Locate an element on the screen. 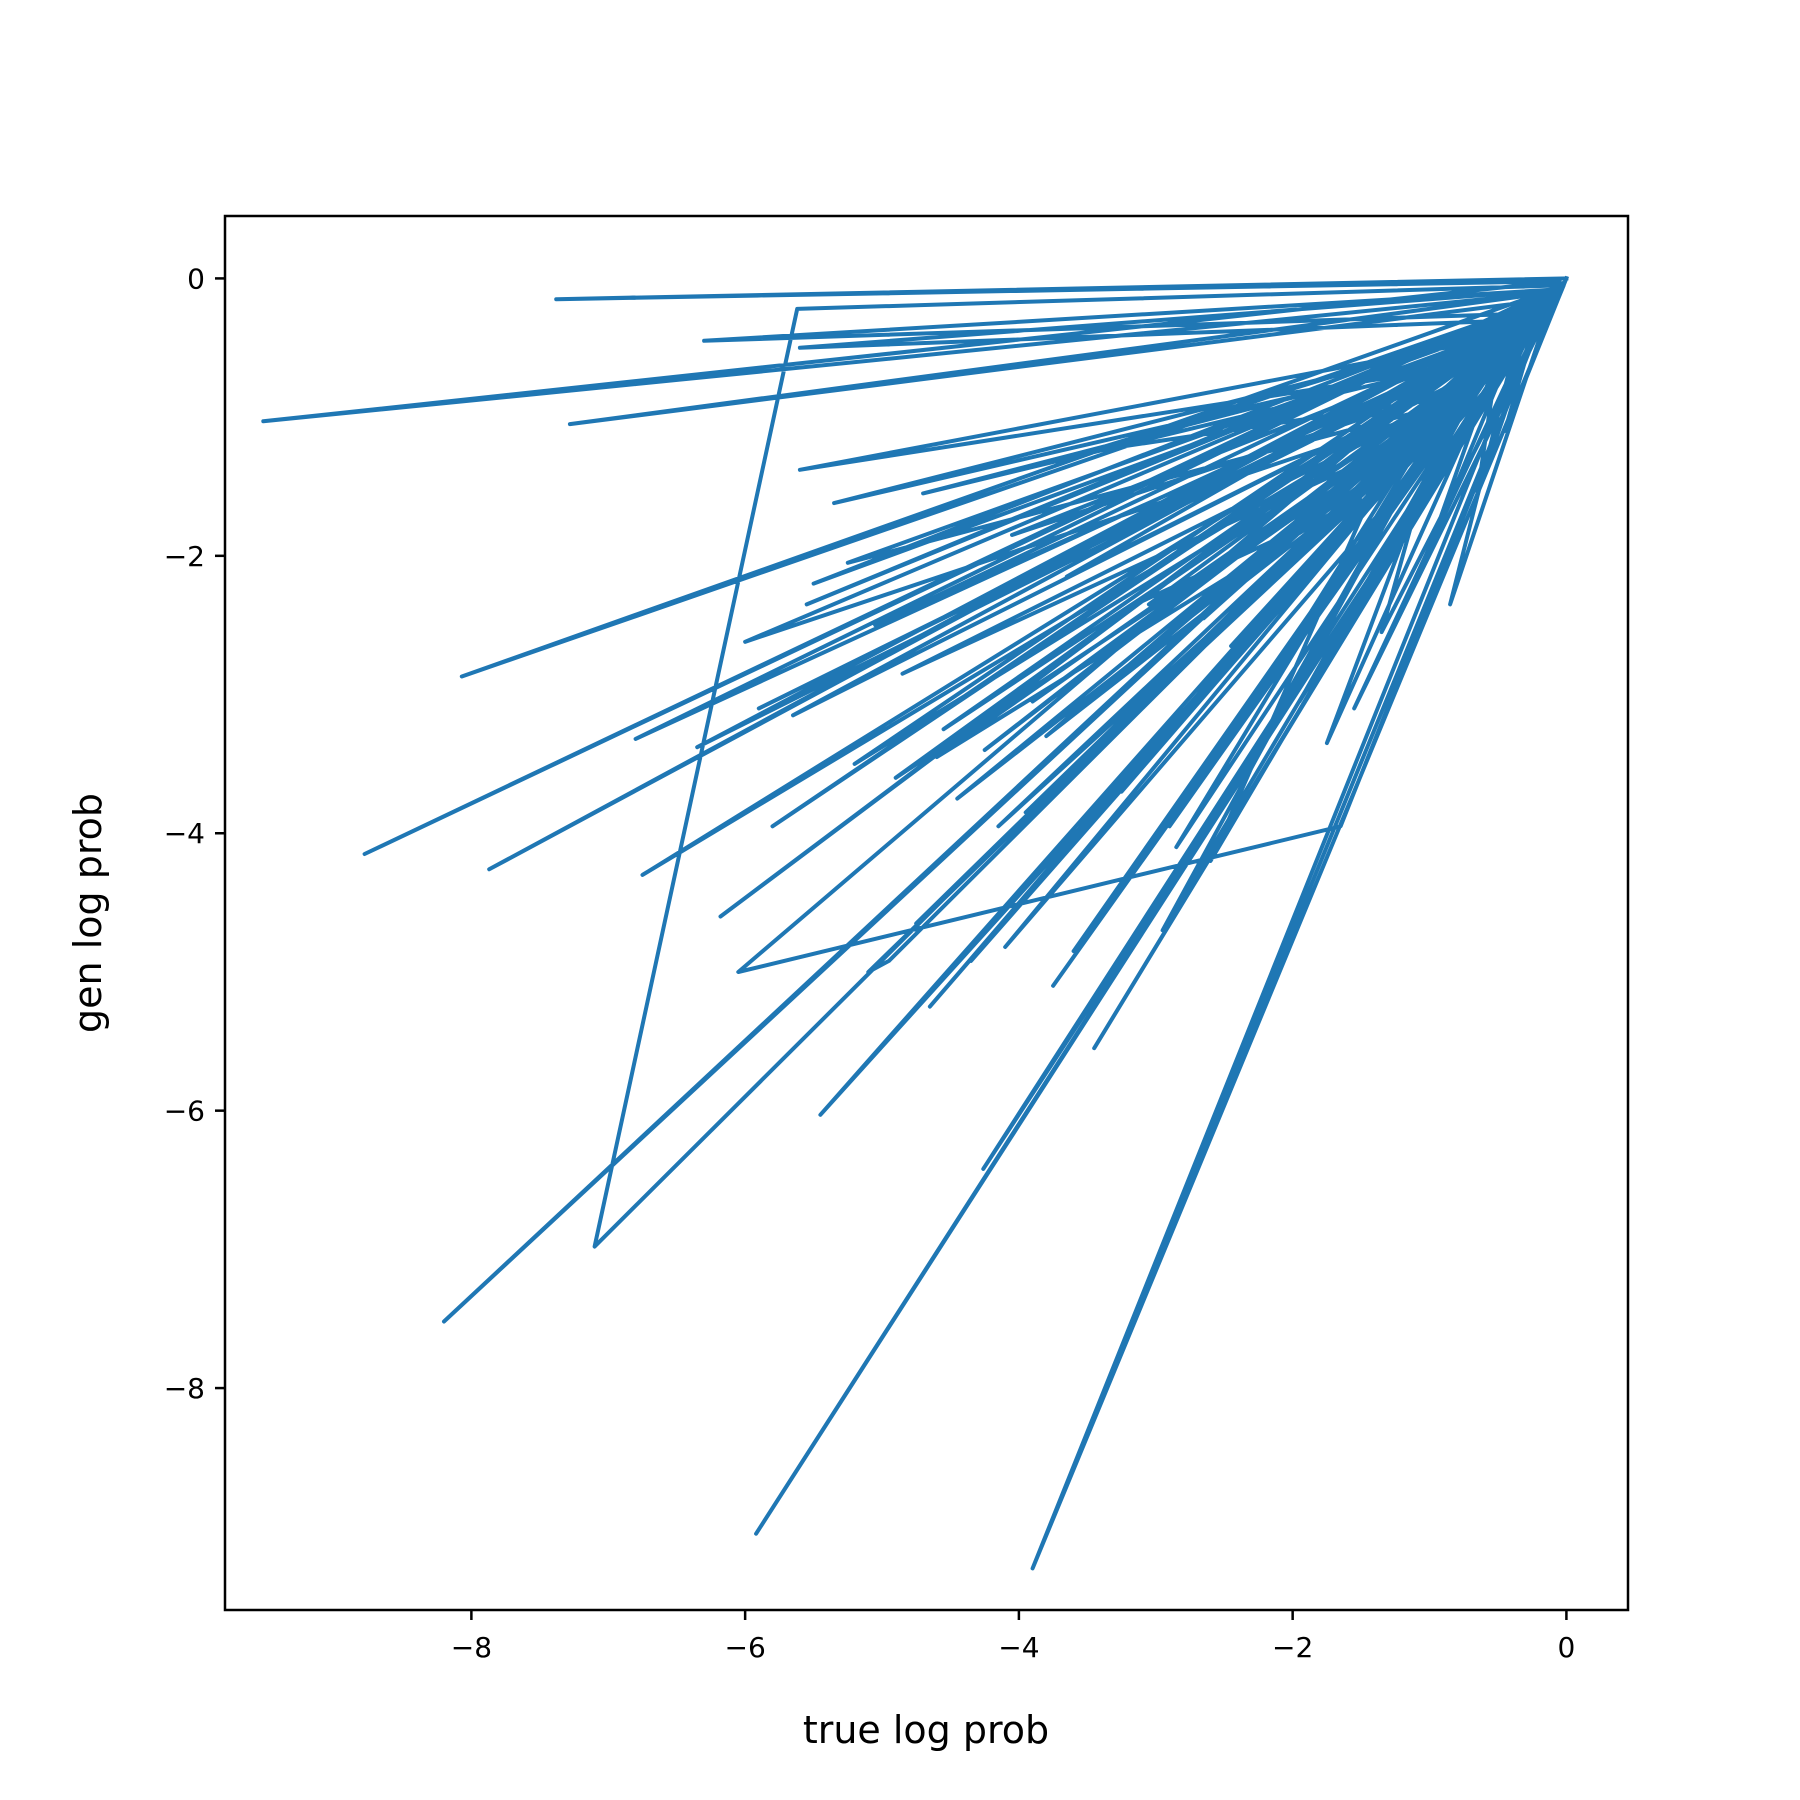  x-tick-label: −4 is located at coordinates (1018, 1647).